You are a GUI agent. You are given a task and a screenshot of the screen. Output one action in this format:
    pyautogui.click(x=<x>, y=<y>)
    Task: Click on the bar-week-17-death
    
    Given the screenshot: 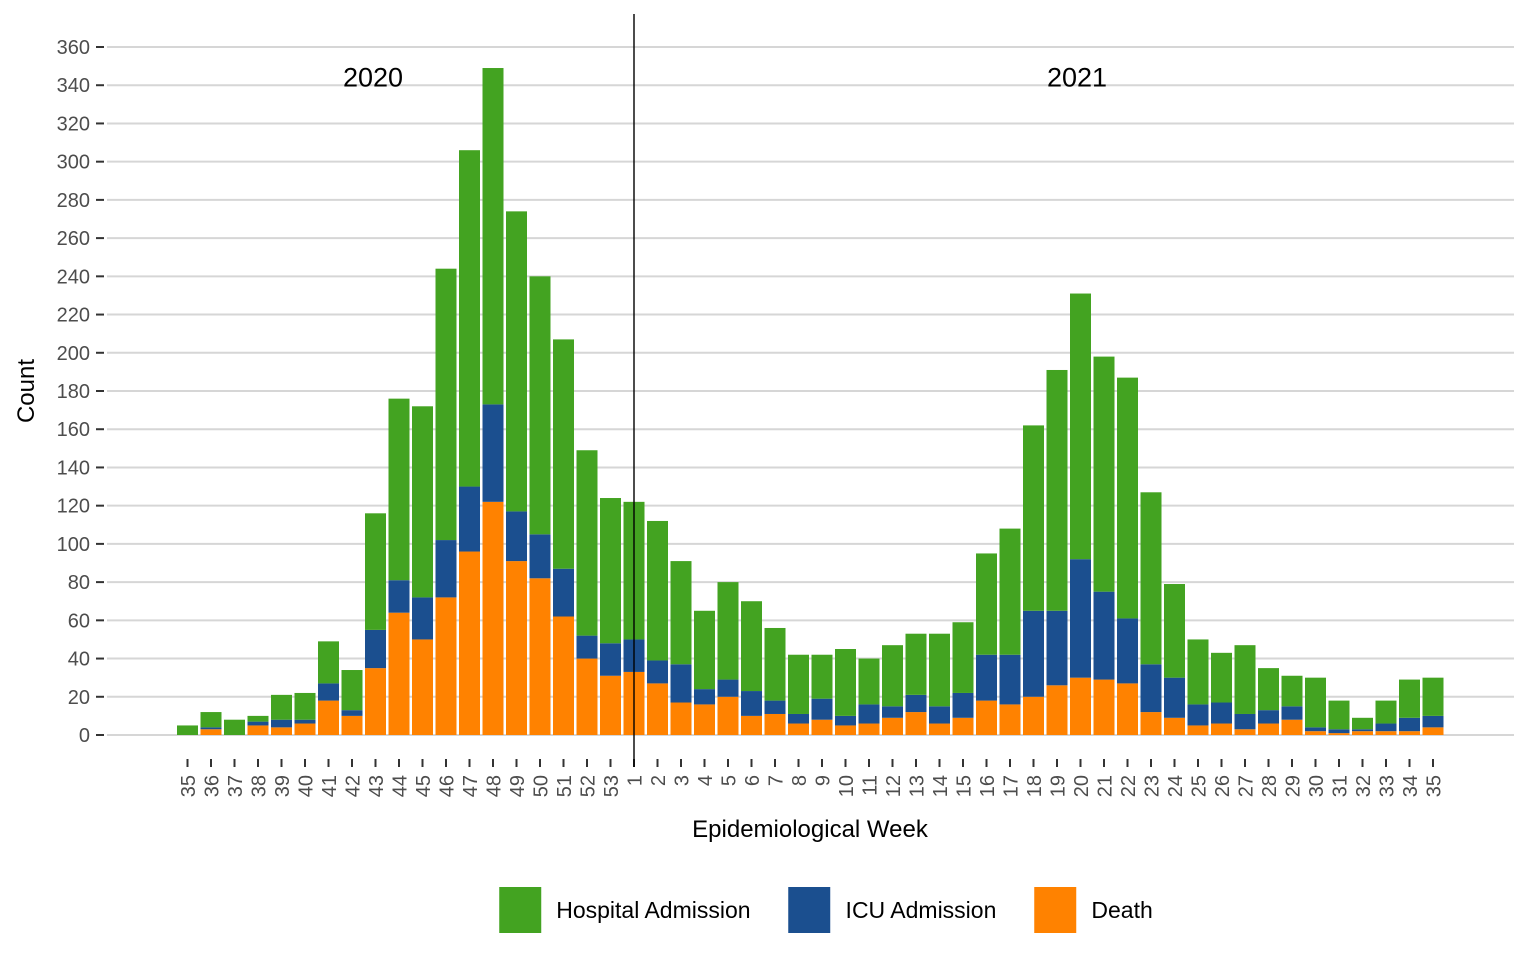 What is the action you would take?
    pyautogui.click(x=1010, y=719)
    